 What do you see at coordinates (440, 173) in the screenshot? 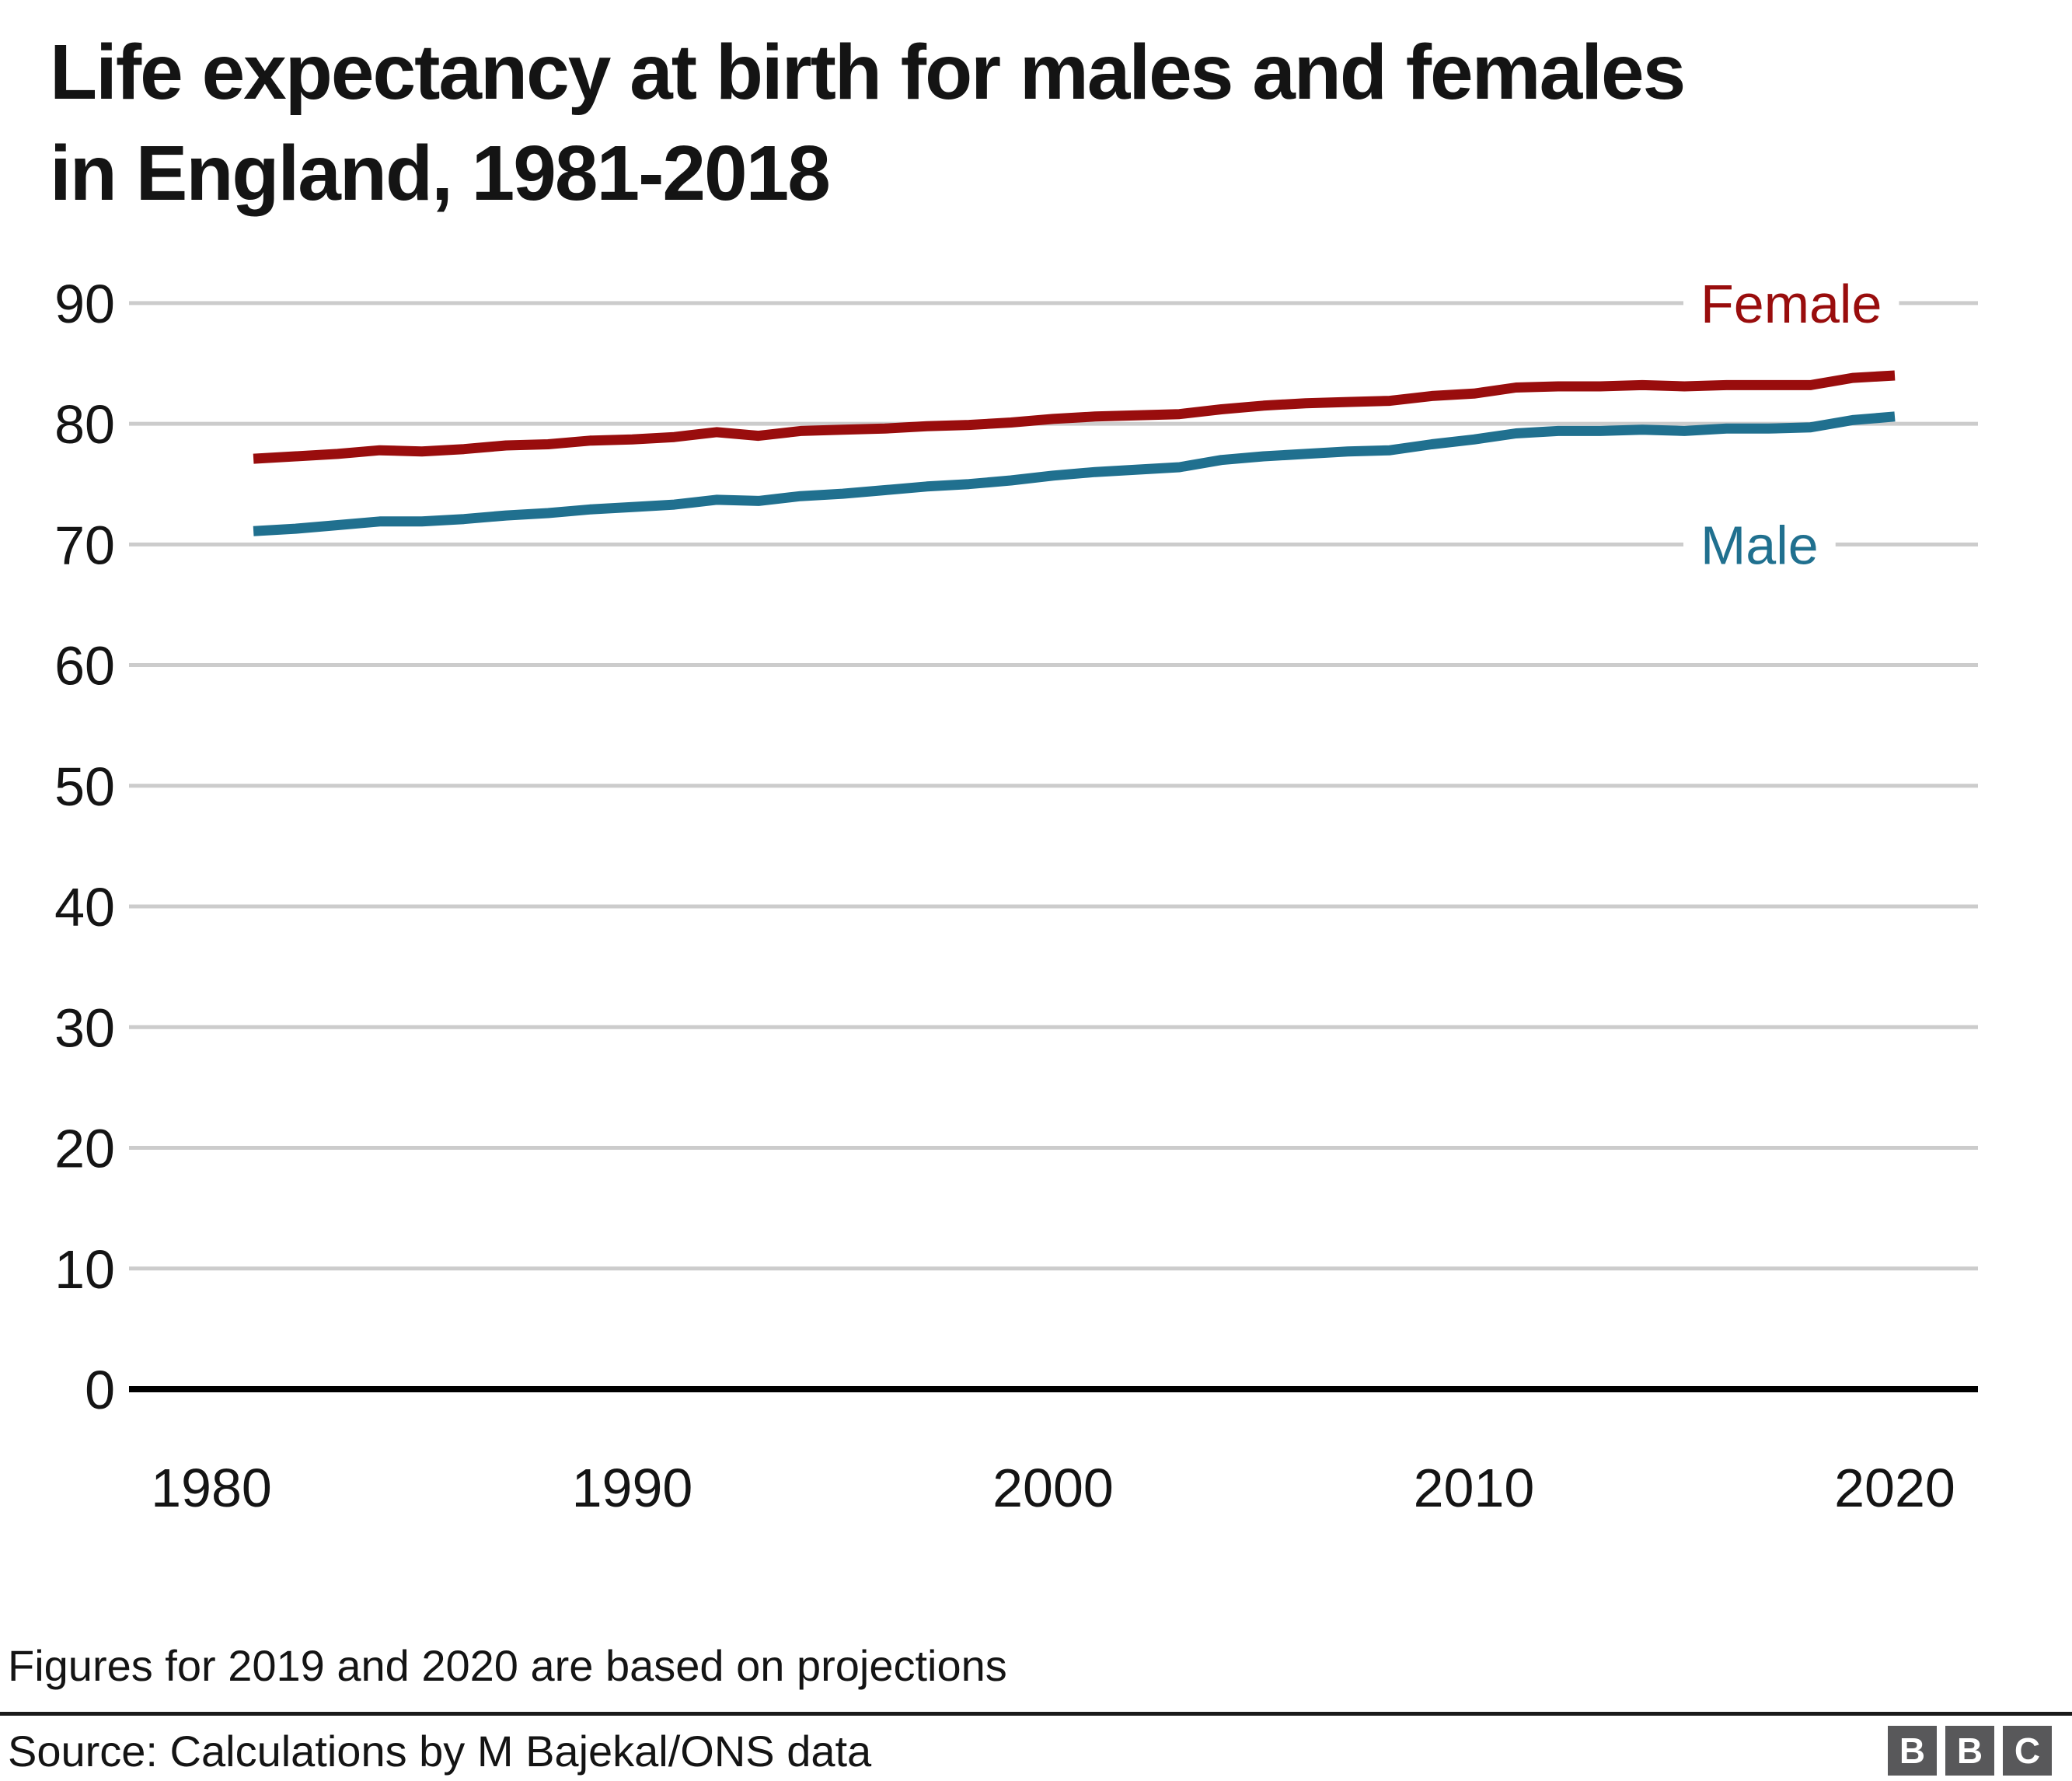
I see `chart-title-line-2: in England, 1981-2018` at bounding box center [440, 173].